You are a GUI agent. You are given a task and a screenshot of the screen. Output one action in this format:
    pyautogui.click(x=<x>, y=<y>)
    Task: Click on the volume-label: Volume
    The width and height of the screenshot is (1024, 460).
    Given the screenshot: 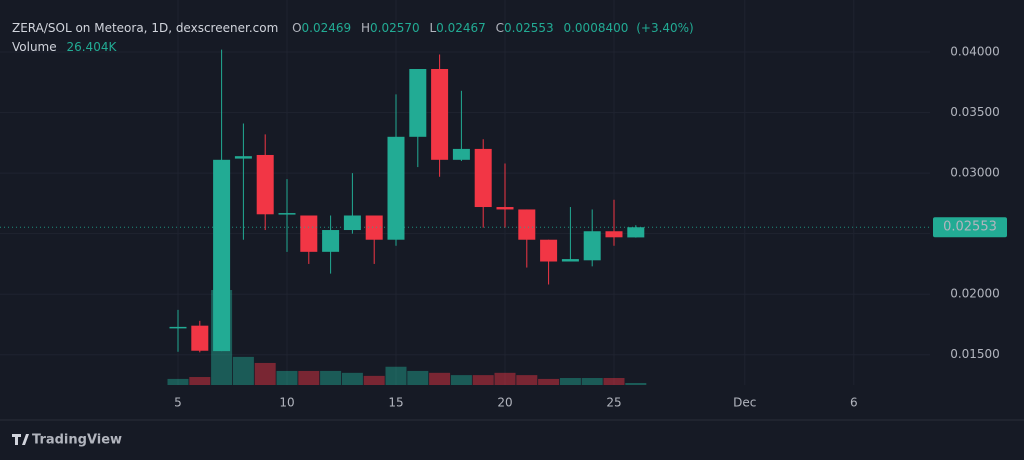 What is the action you would take?
    pyautogui.click(x=34, y=47)
    